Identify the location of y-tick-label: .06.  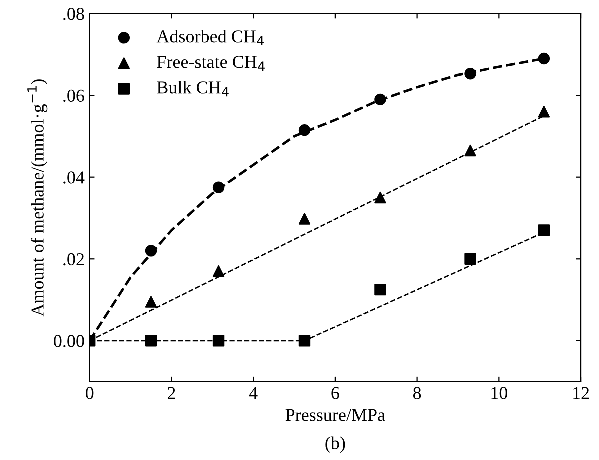
(74, 96).